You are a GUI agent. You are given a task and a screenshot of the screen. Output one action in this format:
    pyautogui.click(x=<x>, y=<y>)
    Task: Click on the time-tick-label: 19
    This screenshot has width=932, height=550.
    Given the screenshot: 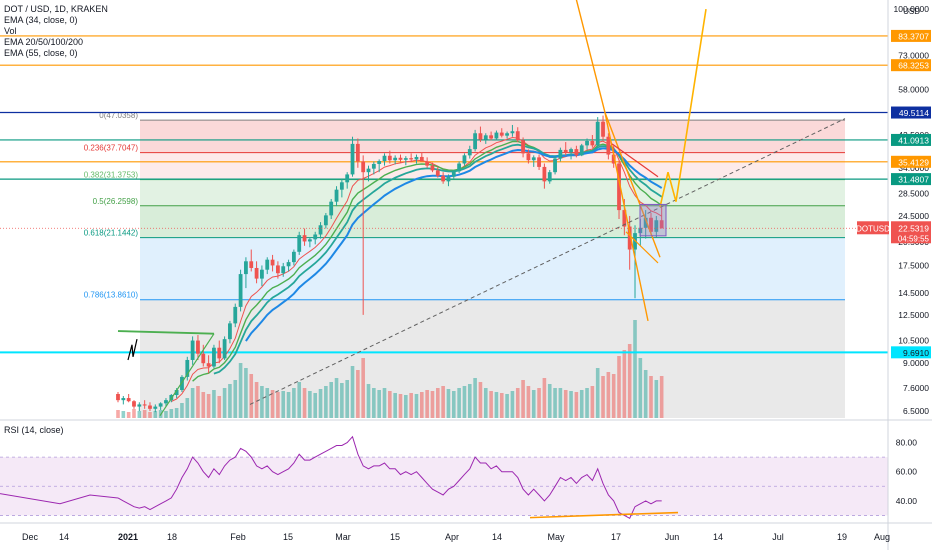 What is the action you would take?
    pyautogui.click(x=842, y=537)
    